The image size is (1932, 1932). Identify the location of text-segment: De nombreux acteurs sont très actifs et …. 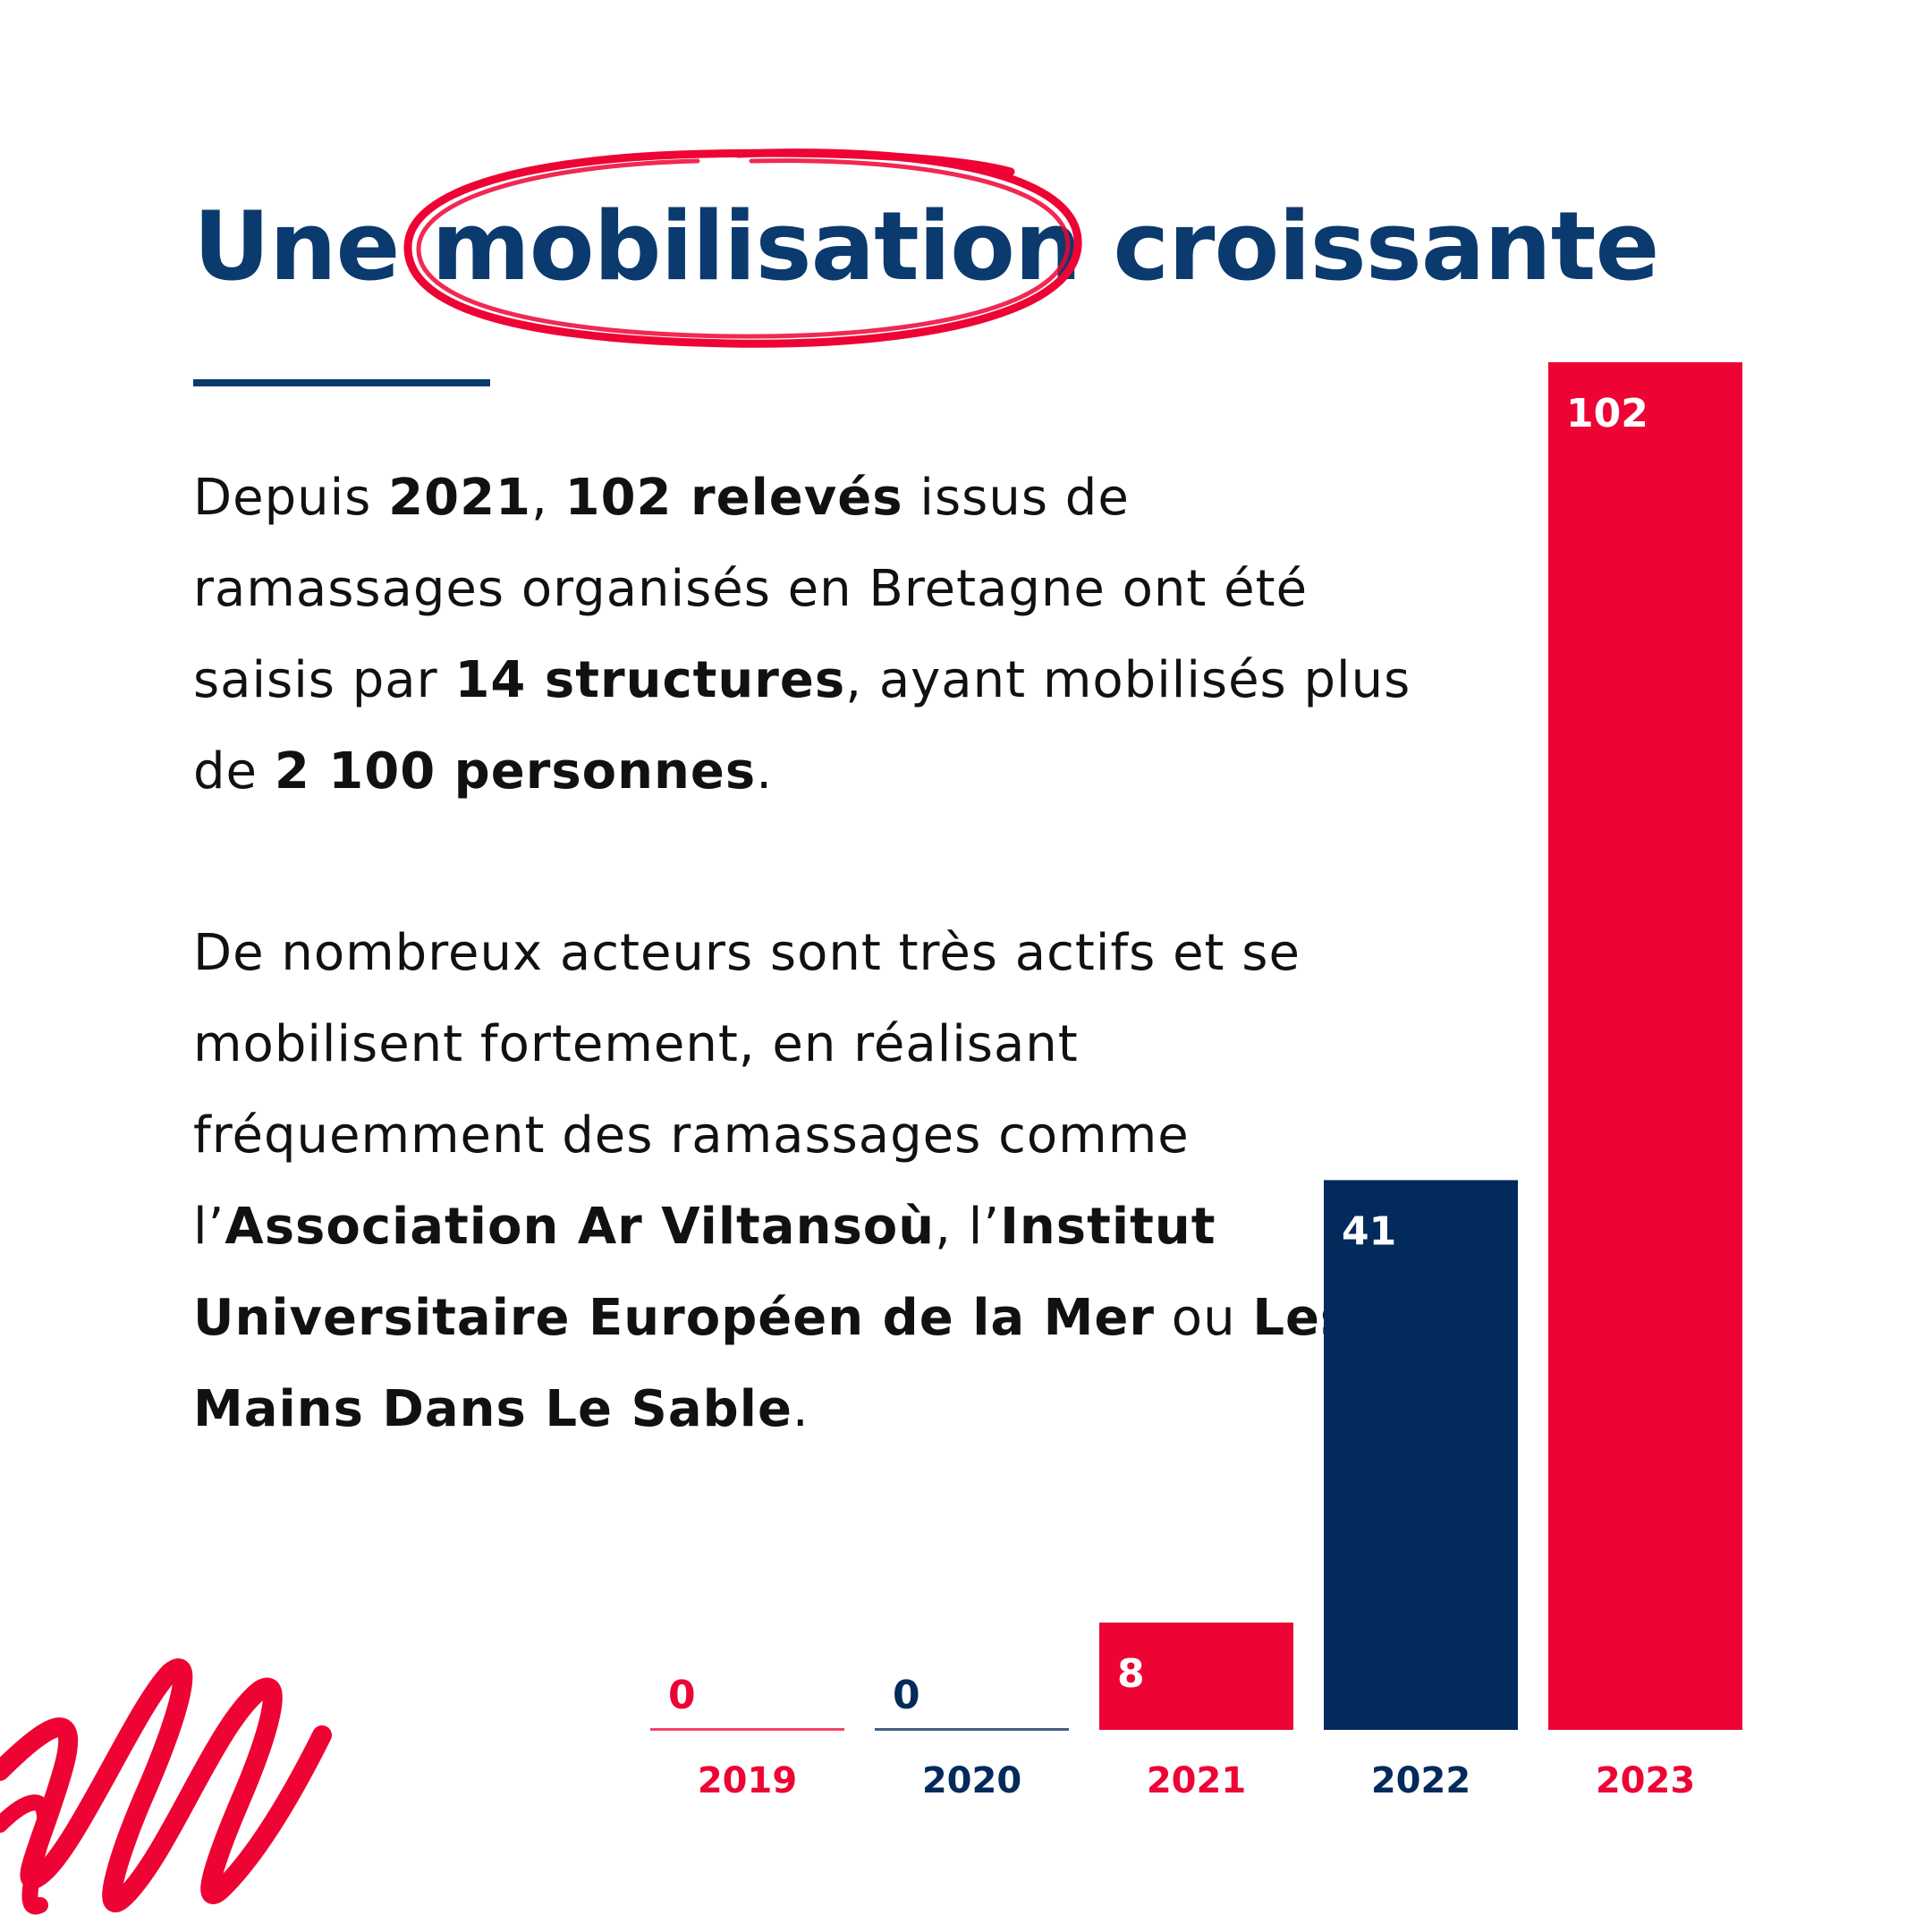
(747, 1090).